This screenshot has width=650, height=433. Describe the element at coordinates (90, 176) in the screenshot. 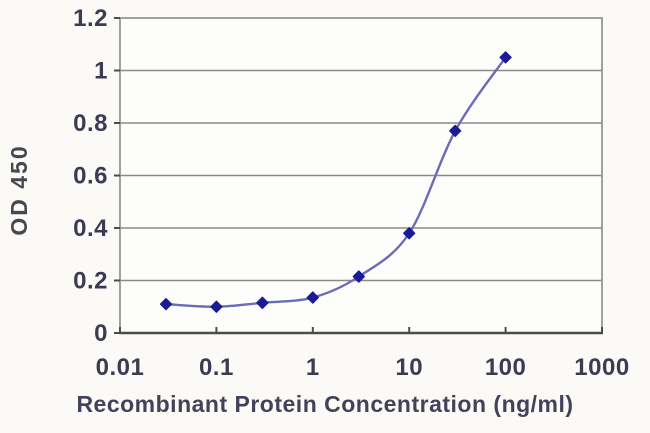

I see `y-tick-label: 0.6` at that location.